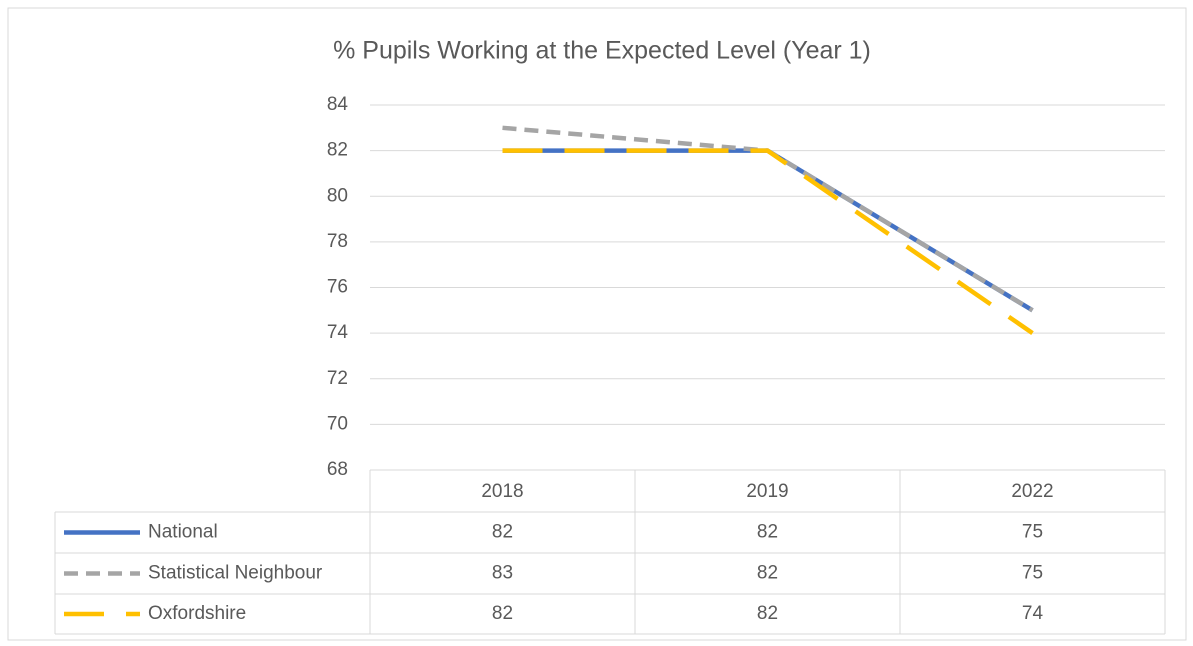 The height and width of the screenshot is (646, 1193). What do you see at coordinates (337, 150) in the screenshot?
I see `y-tick-label: 82` at bounding box center [337, 150].